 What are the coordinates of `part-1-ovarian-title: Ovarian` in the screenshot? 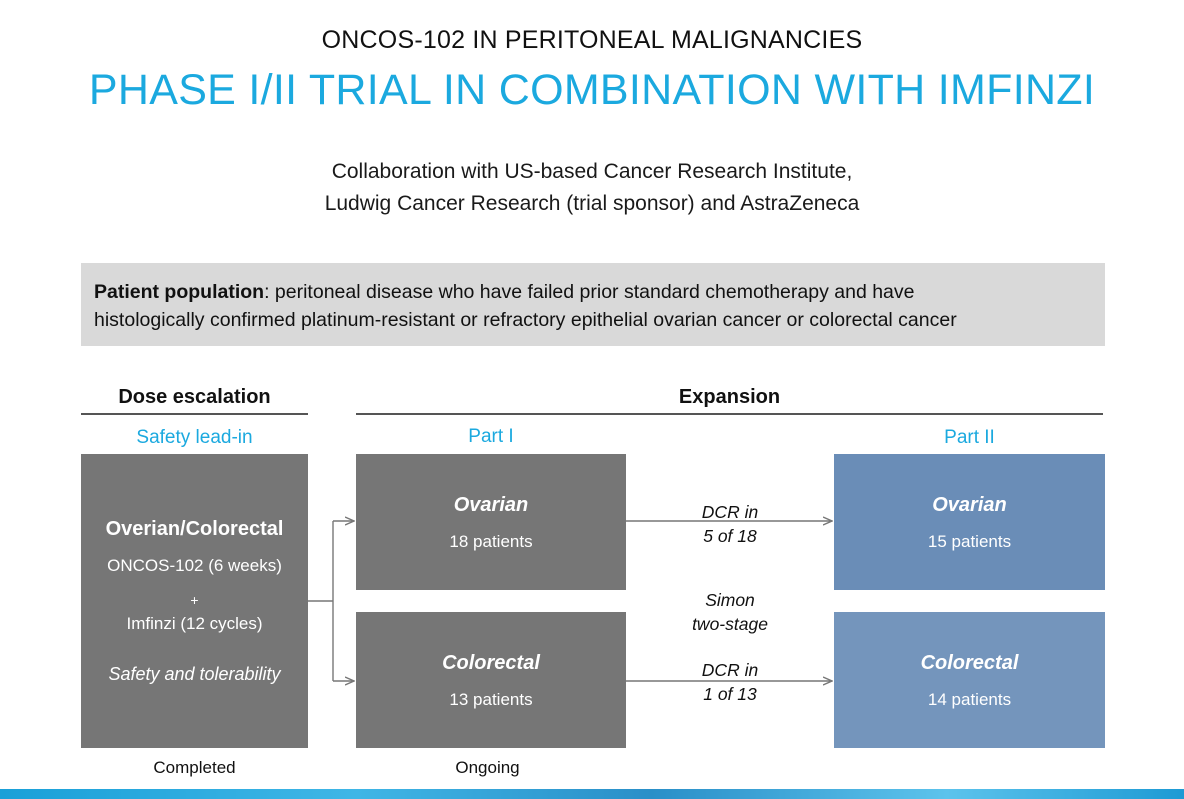 It's located at (491, 505).